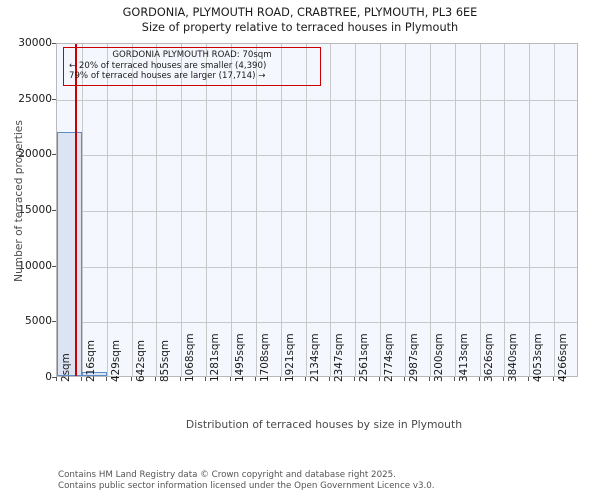 The image size is (600, 500). I want to click on annotation-line-1: GORDONIA PLYMOUTH ROAD: 70sqm, so click(192, 55).